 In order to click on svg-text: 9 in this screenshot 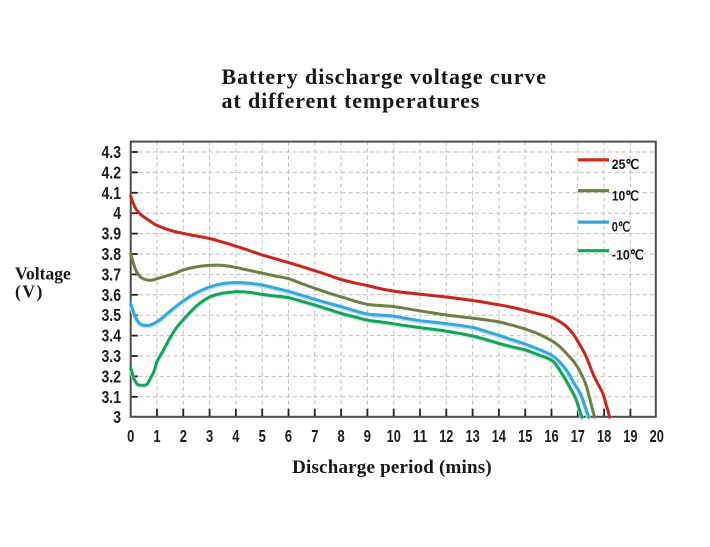, I will do `click(367, 436)`.